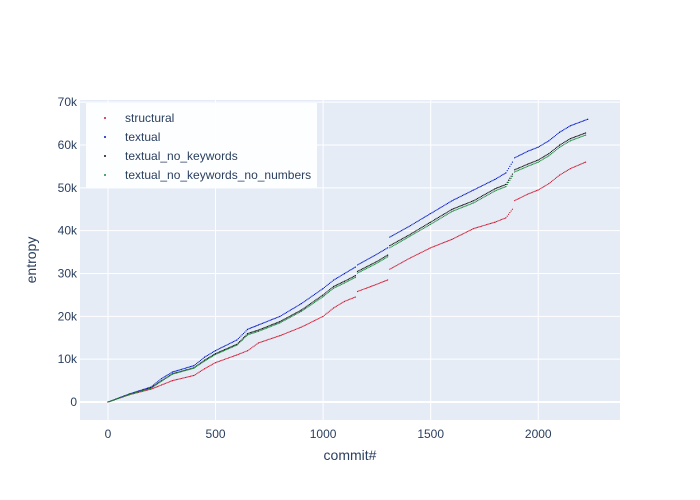 The height and width of the screenshot is (500, 700). Describe the element at coordinates (132, 137) in the screenshot. I see `legend-item-textual: textual` at that location.